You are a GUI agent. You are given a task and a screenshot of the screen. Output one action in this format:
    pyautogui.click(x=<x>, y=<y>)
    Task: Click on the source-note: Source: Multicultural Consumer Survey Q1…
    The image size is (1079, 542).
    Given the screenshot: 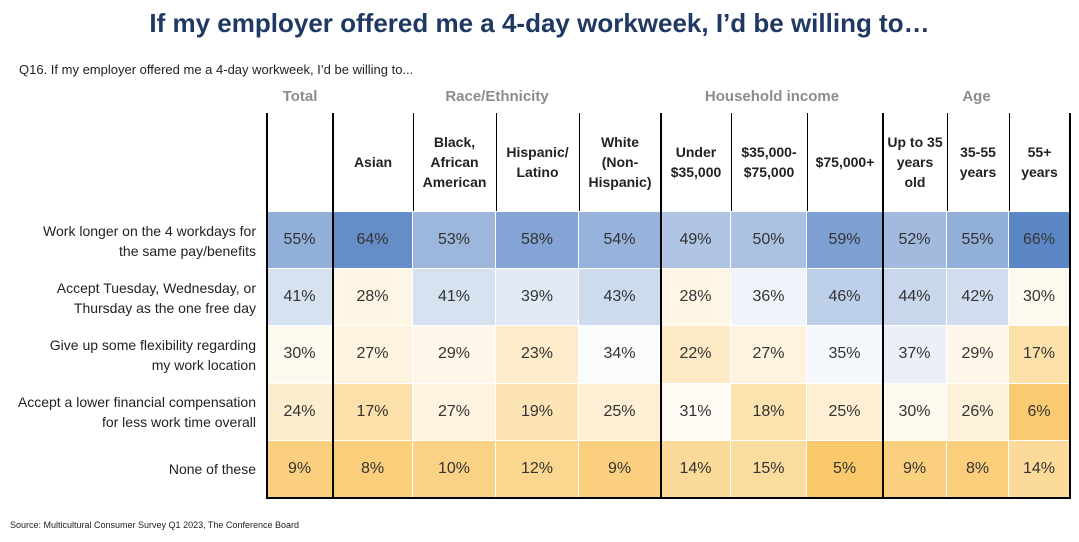 What is the action you would take?
    pyautogui.click(x=154, y=525)
    